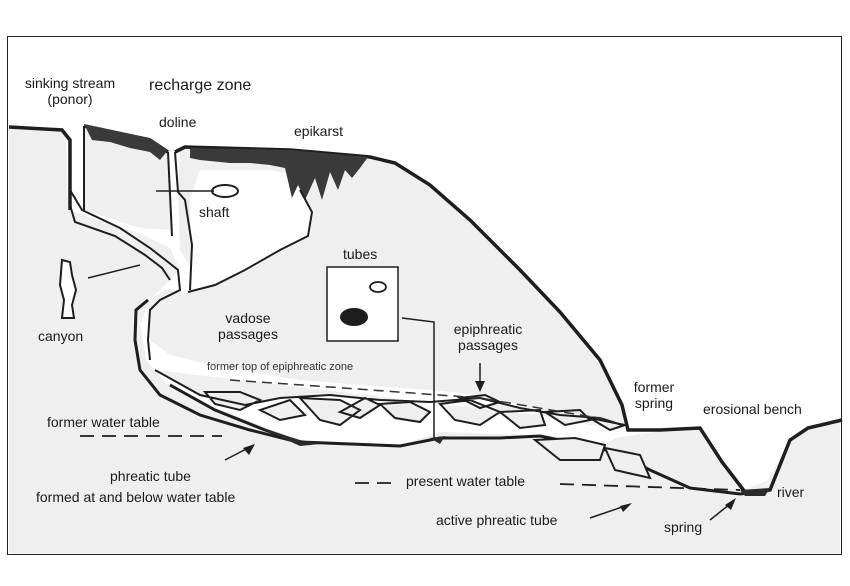  I want to click on former-top-epiphreatic-line, so click(420, 400).